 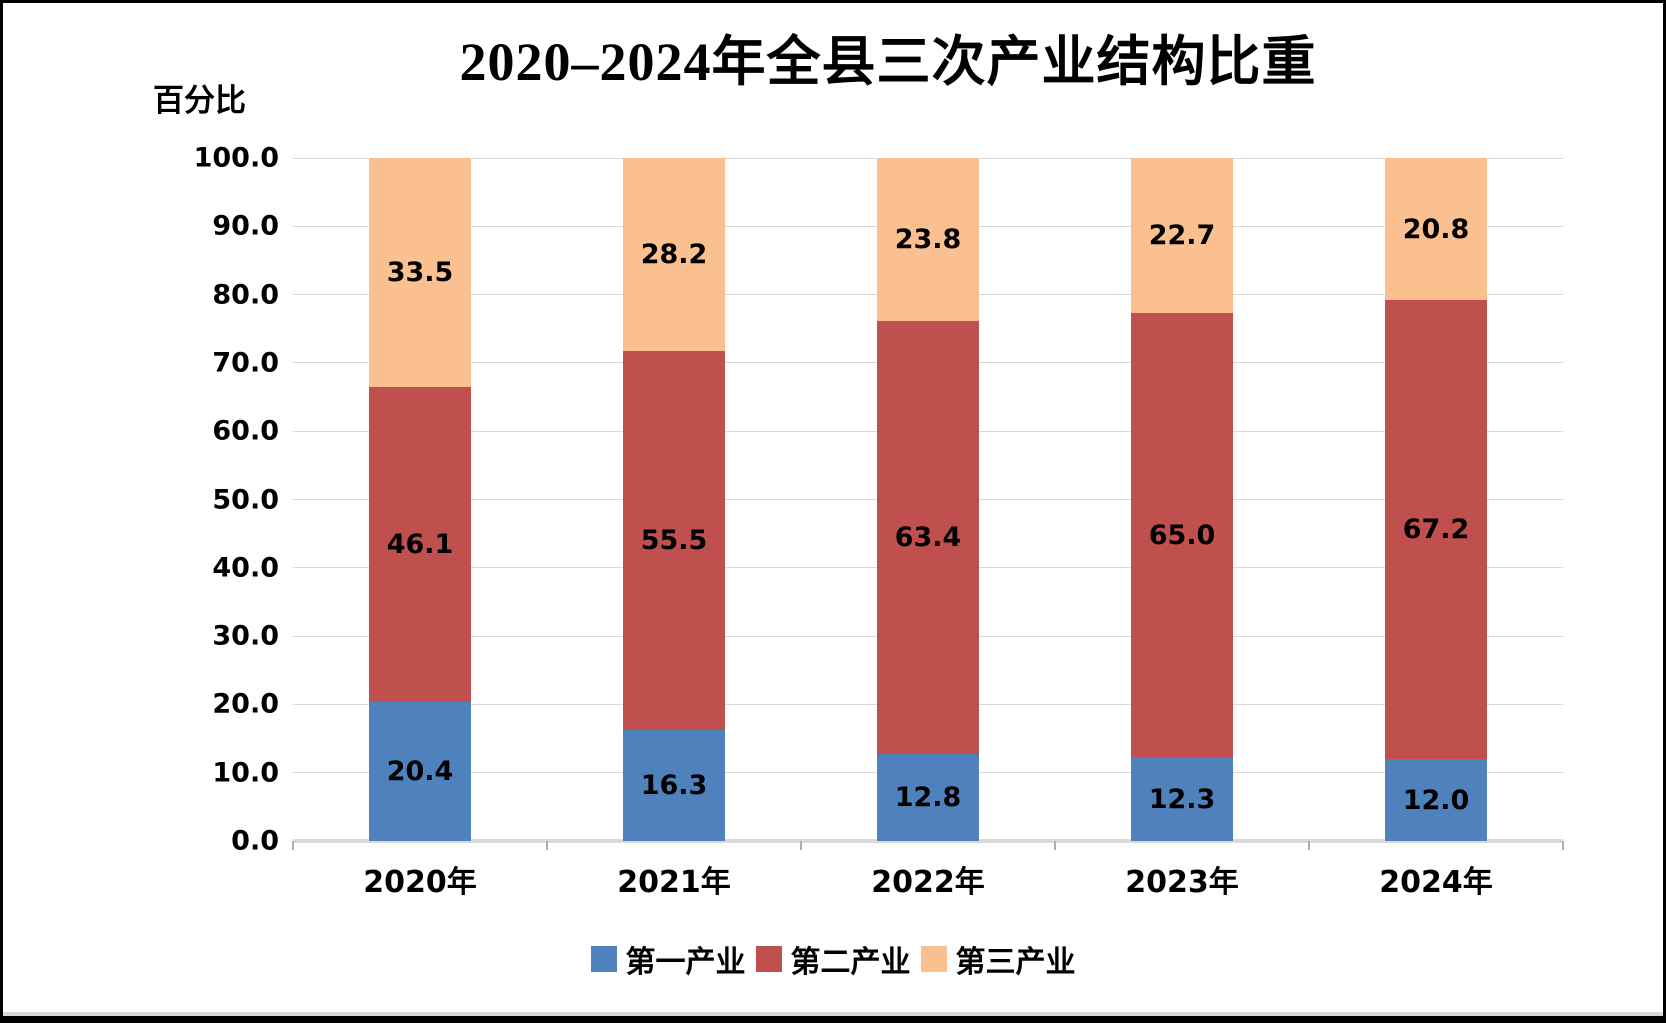 What do you see at coordinates (888, 62) in the screenshot?
I see `chart-title: 2020–2024年全县三次产业结构比重` at bounding box center [888, 62].